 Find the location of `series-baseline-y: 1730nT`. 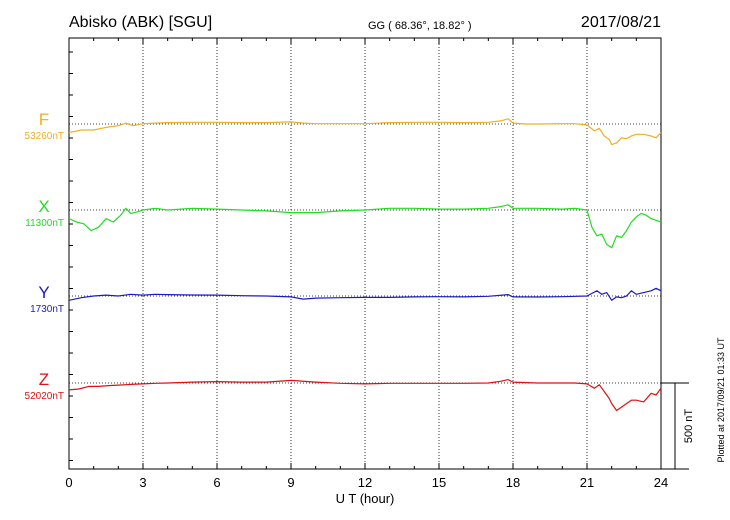

series-baseline-y: 1730nT is located at coordinates (47, 309).